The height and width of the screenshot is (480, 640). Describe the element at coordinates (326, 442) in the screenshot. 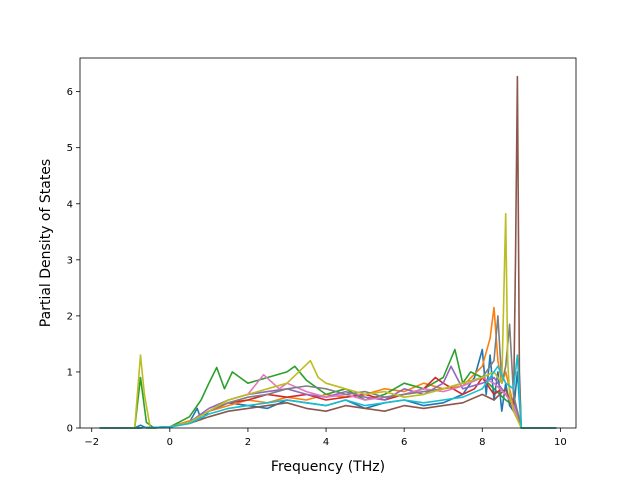

I see `x-tick-label: 4` at that location.